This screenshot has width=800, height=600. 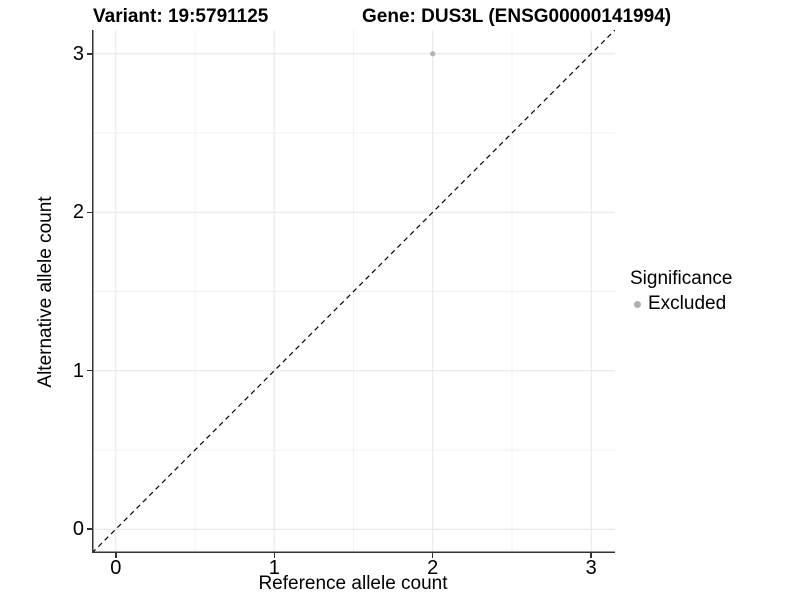 I want to click on gene-title: Gene: DUS3L (ENSG00000141994), so click(x=517, y=16).